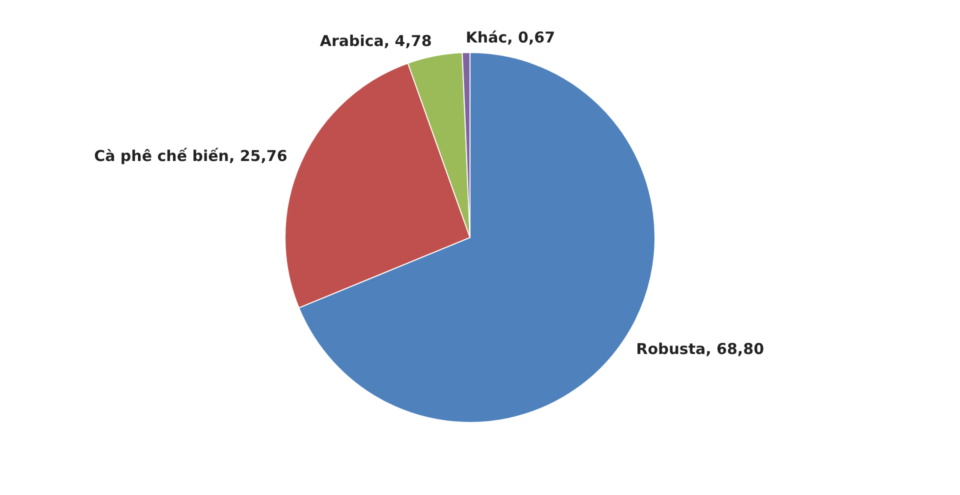 This screenshot has width=960, height=495. I want to click on slice-label: Arabica, 4,78, so click(376, 41).